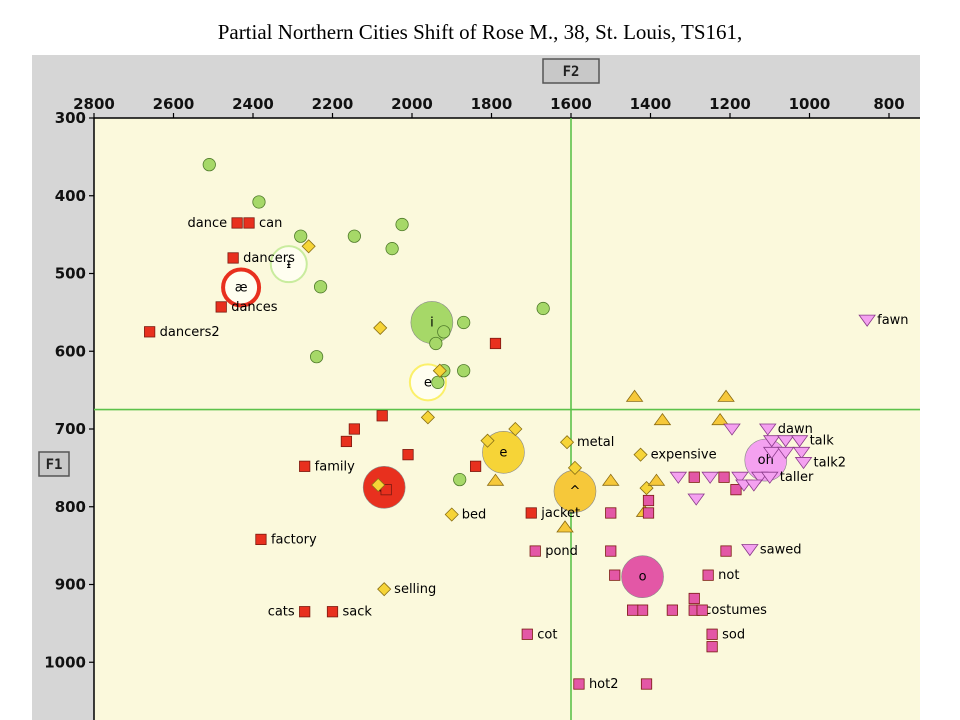 The image size is (960, 720). I want to click on word-label: jacket, so click(560, 513).